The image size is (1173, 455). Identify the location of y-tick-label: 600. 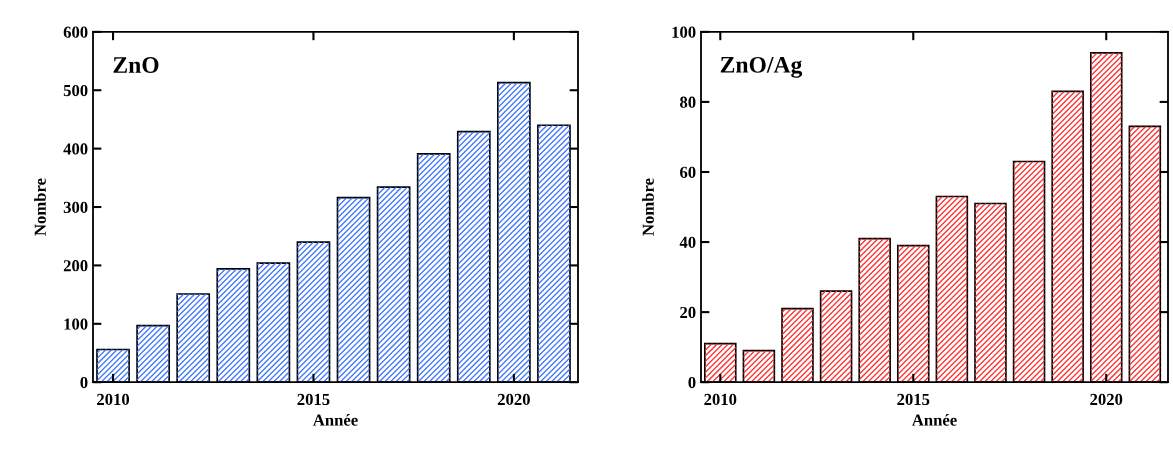
(75, 32).